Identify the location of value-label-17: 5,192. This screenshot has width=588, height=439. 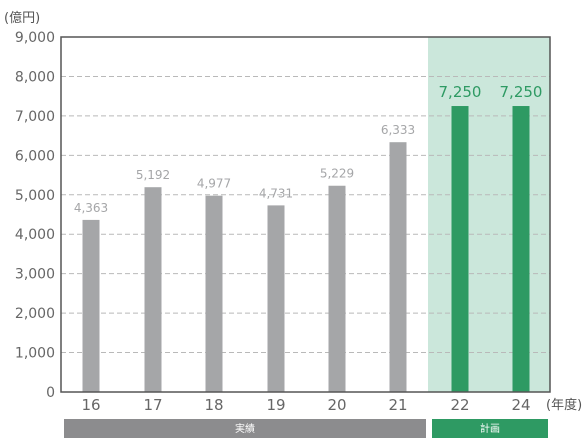
(153, 175).